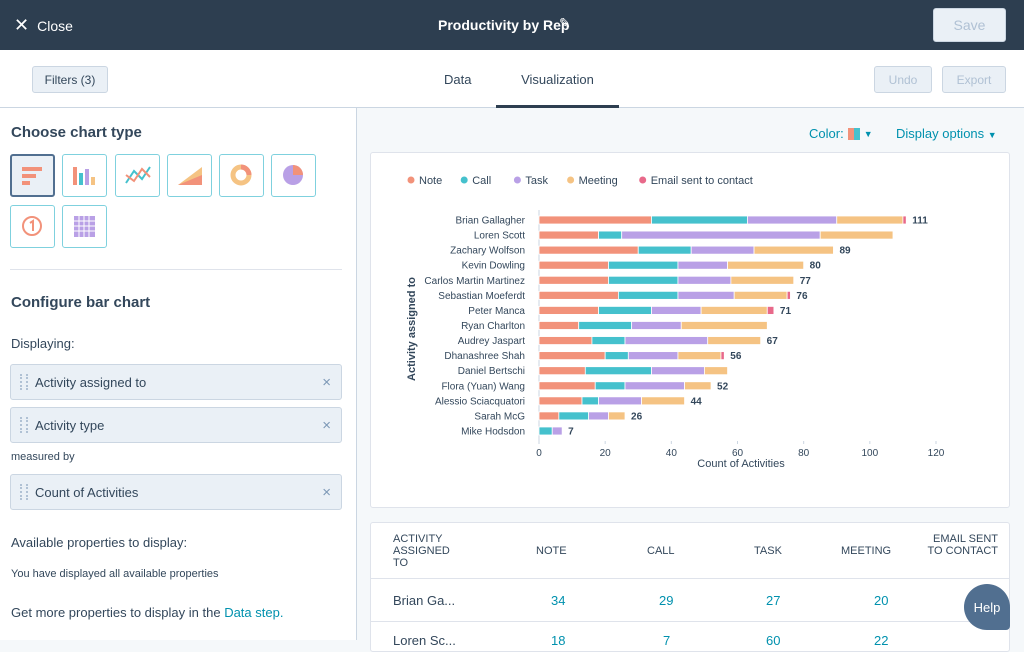 Image resolution: width=1024 pixels, height=652 pixels. What do you see at coordinates (99, 542) in the screenshot?
I see `label: Available properties to display:` at bounding box center [99, 542].